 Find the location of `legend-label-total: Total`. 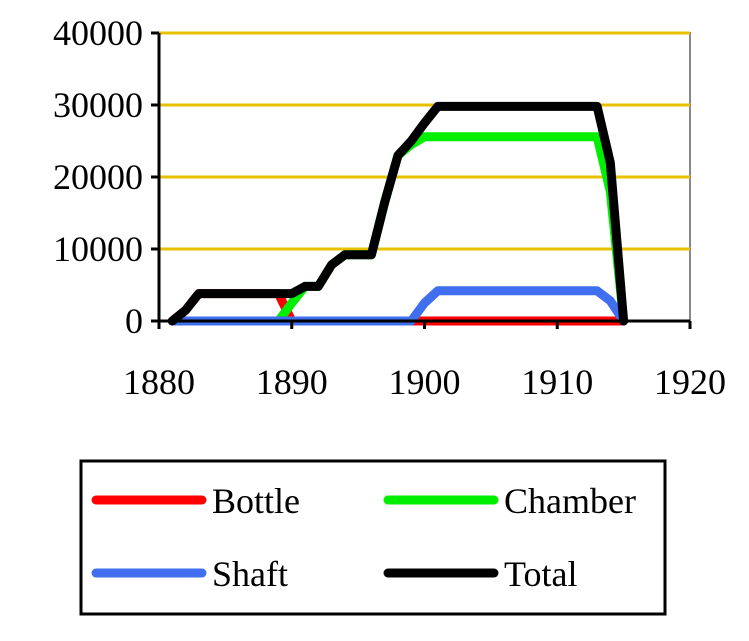

legend-label-total: Total is located at coordinates (540, 574).